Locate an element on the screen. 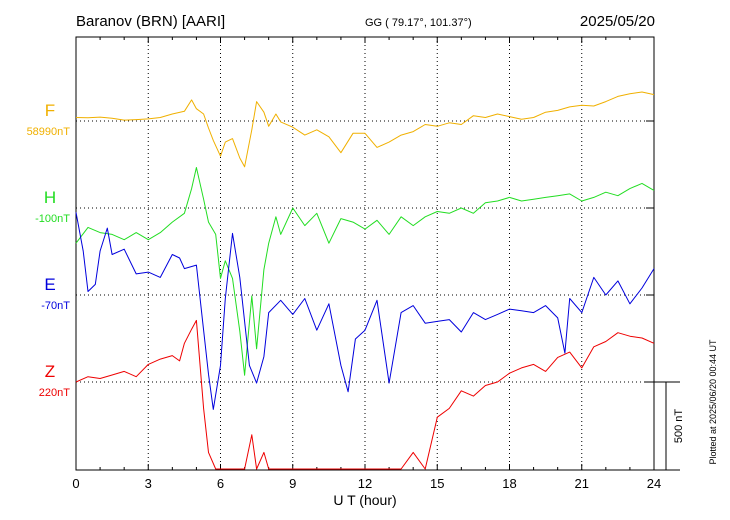 This screenshot has height=520, width=730. plotted-timestamp: Plotted at 2025/06/20 00:44 UT is located at coordinates (713, 402).